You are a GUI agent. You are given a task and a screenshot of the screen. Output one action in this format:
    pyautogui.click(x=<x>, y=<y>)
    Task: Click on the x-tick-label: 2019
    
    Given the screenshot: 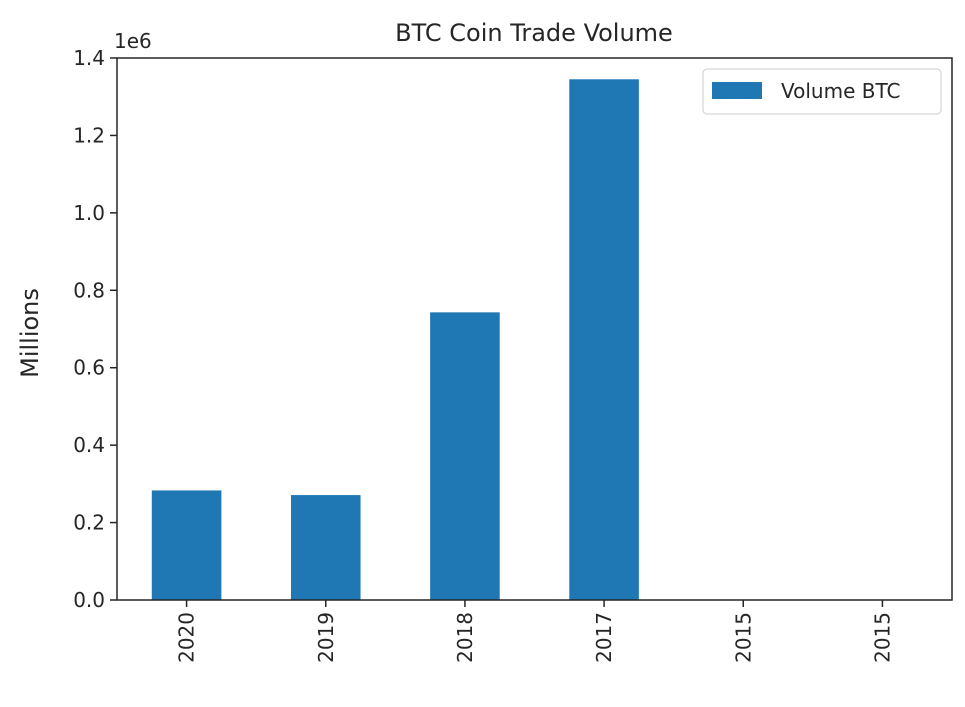 What is the action you would take?
    pyautogui.click(x=326, y=637)
    